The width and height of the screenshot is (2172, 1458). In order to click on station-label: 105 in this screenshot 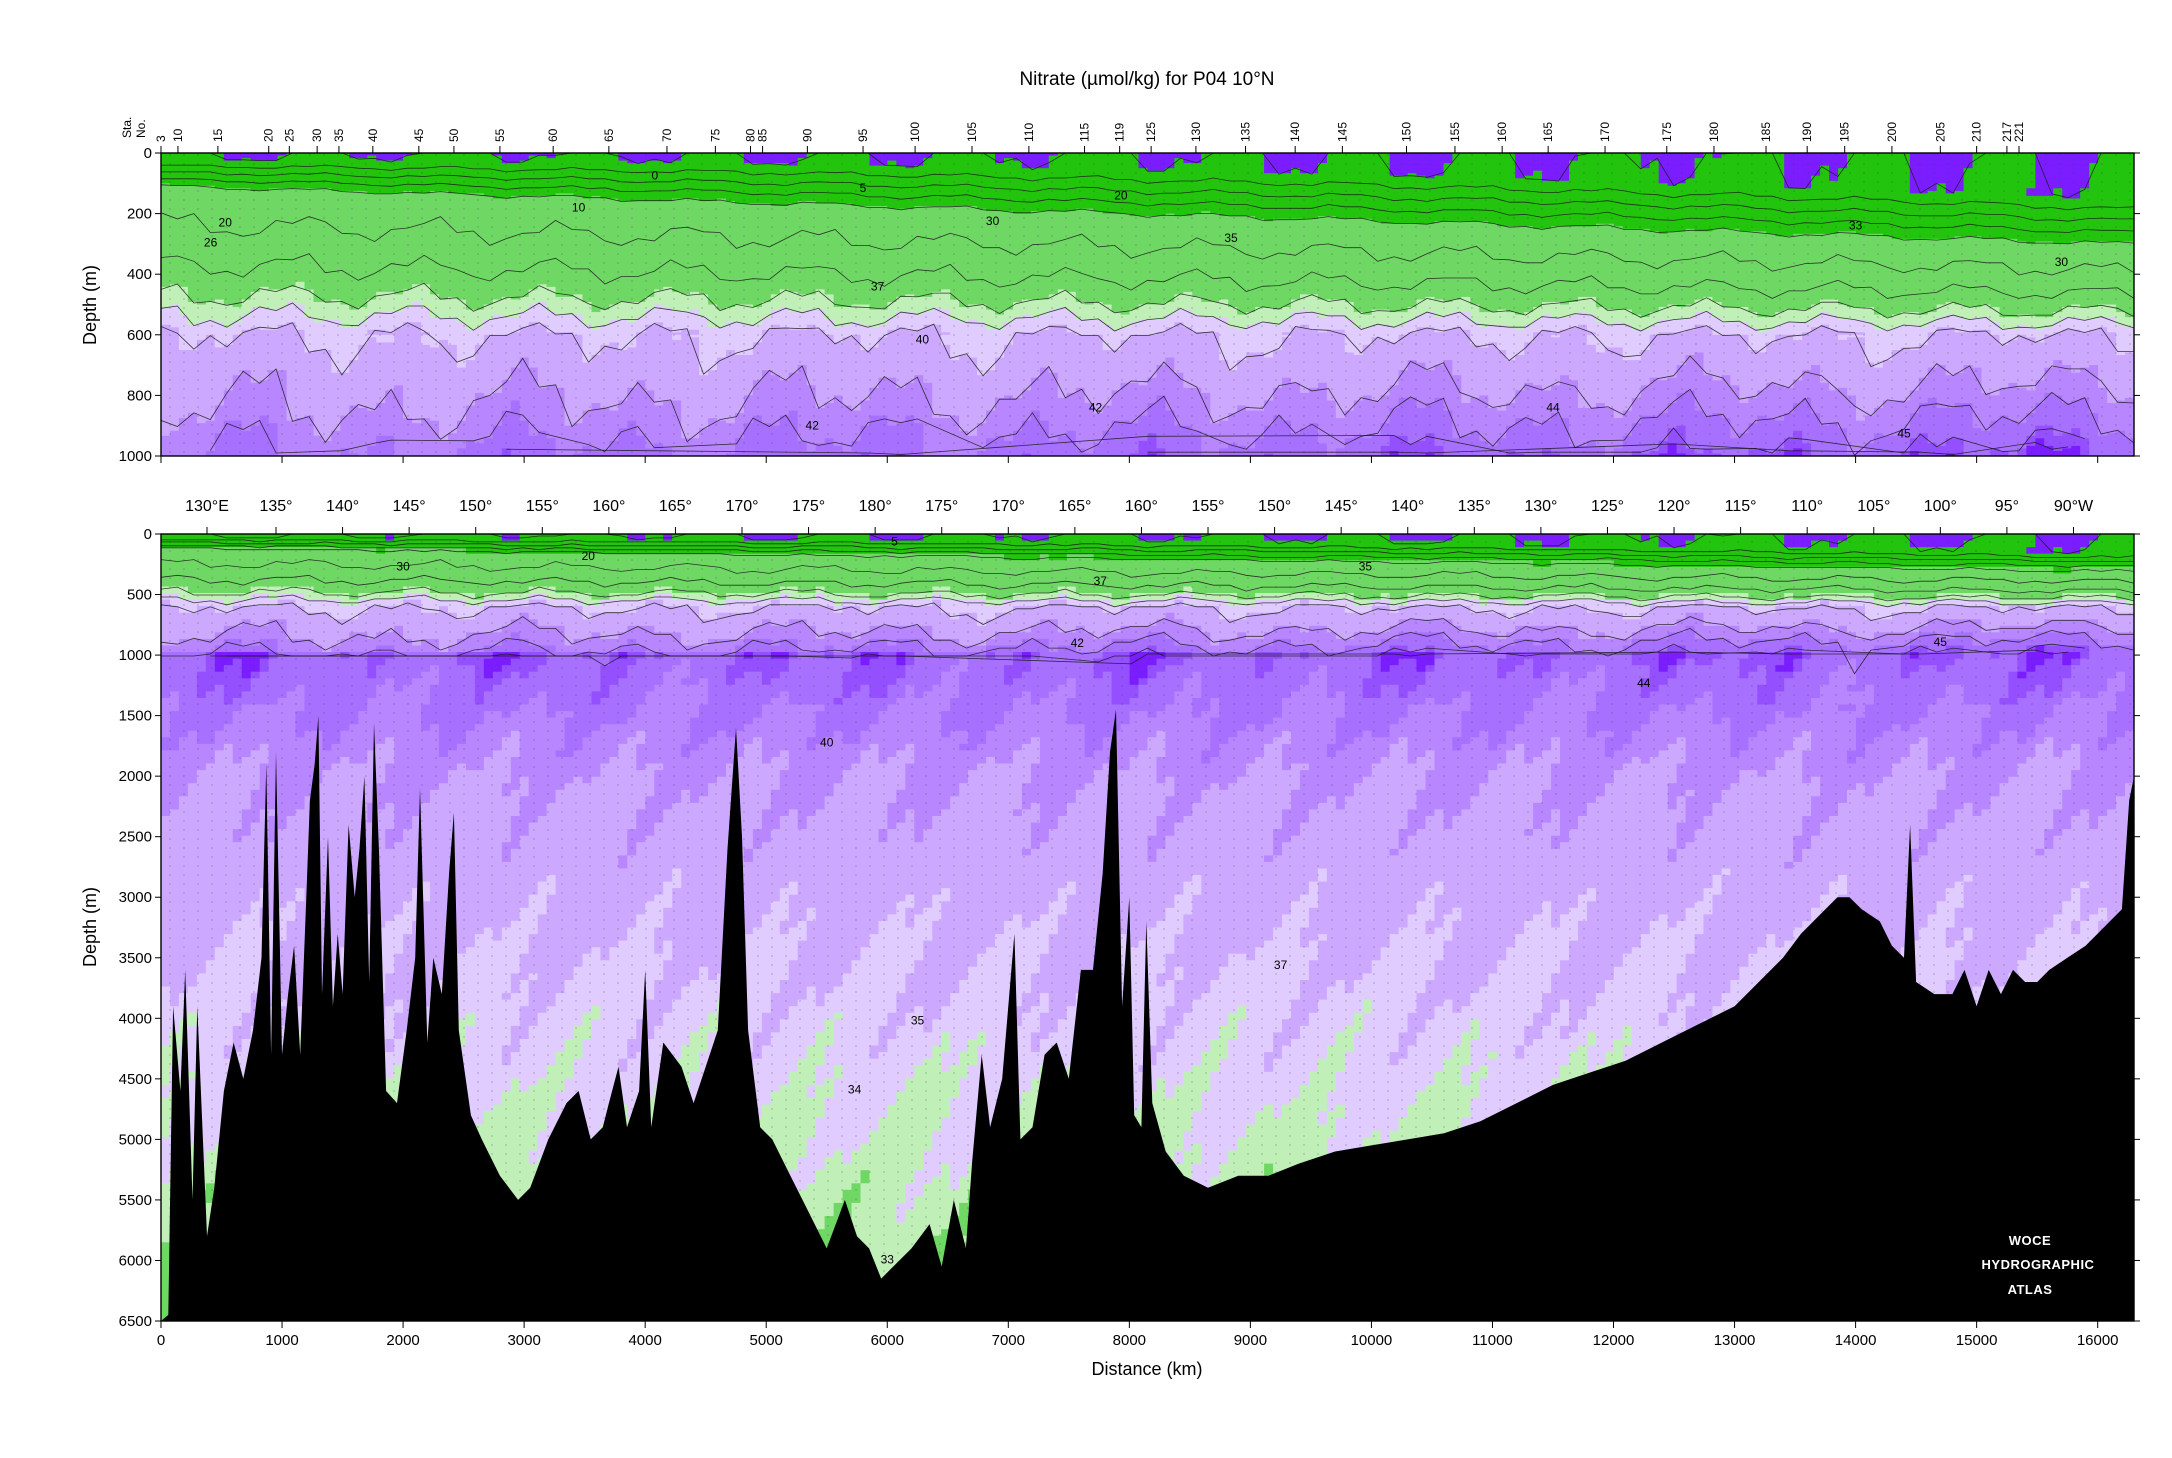, I will do `click(972, 132)`.